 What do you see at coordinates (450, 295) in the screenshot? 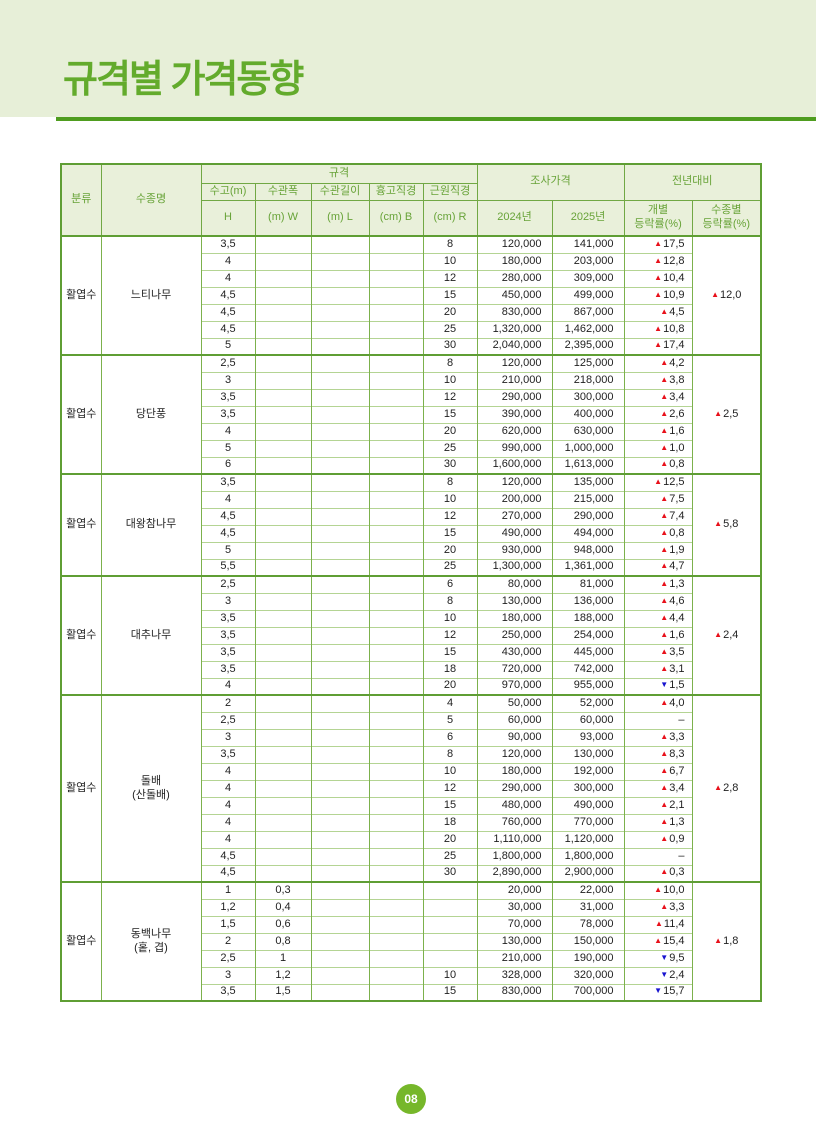
I see `cell-spec-root-diameter: 15` at bounding box center [450, 295].